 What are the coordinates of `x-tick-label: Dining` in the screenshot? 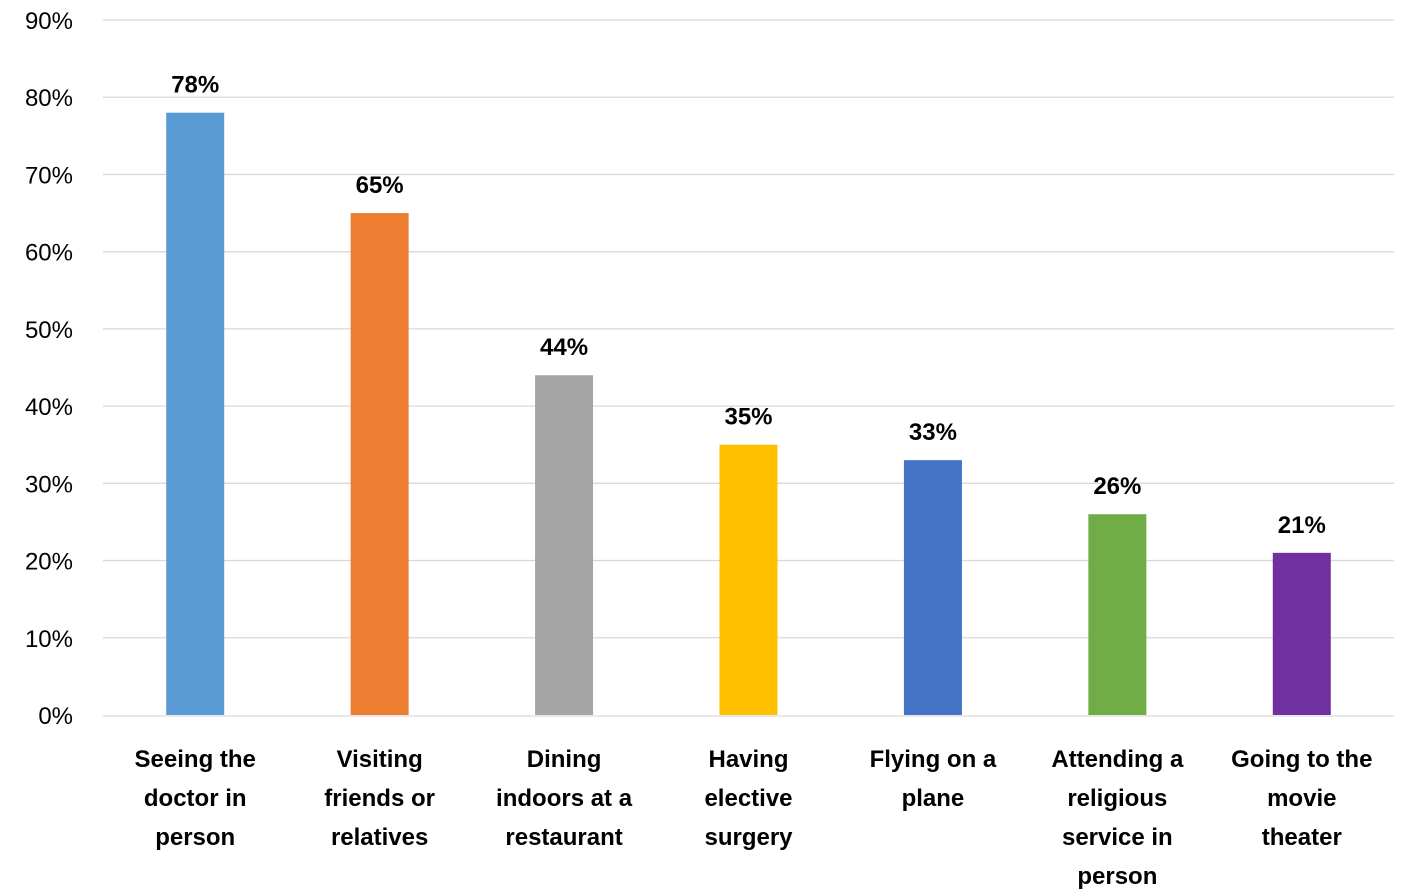 It's located at (564, 759).